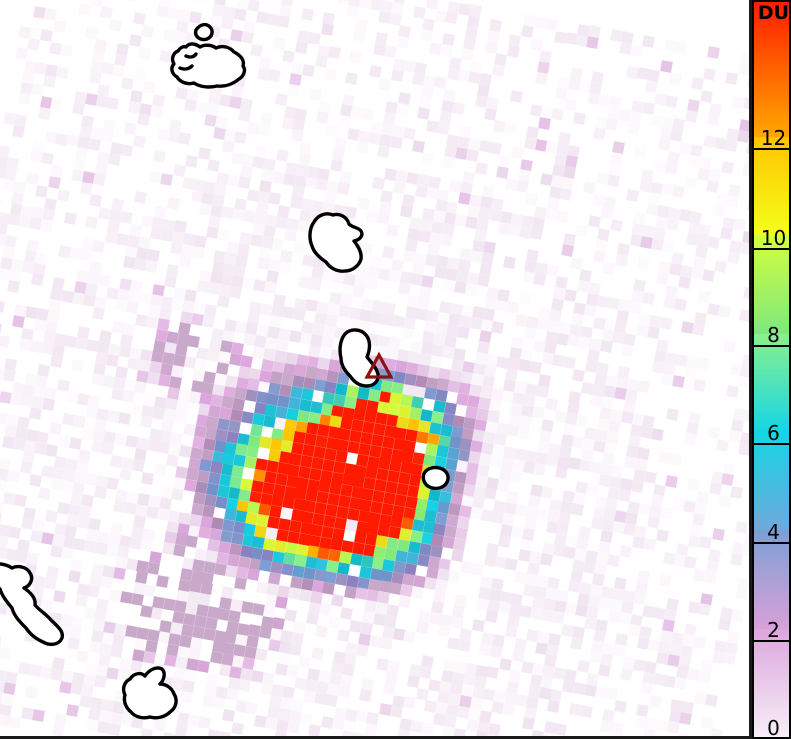 This screenshot has width=791, height=739. What do you see at coordinates (208, 65) in the screenshot?
I see `island-north-main-outline` at bounding box center [208, 65].